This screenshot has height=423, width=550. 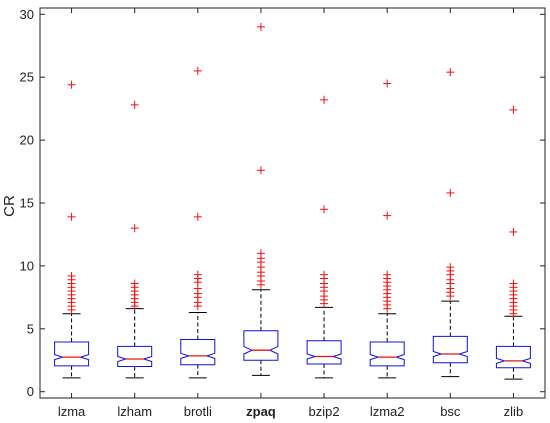 I want to click on x-tick-label-lzma: lzma, so click(x=72, y=411).